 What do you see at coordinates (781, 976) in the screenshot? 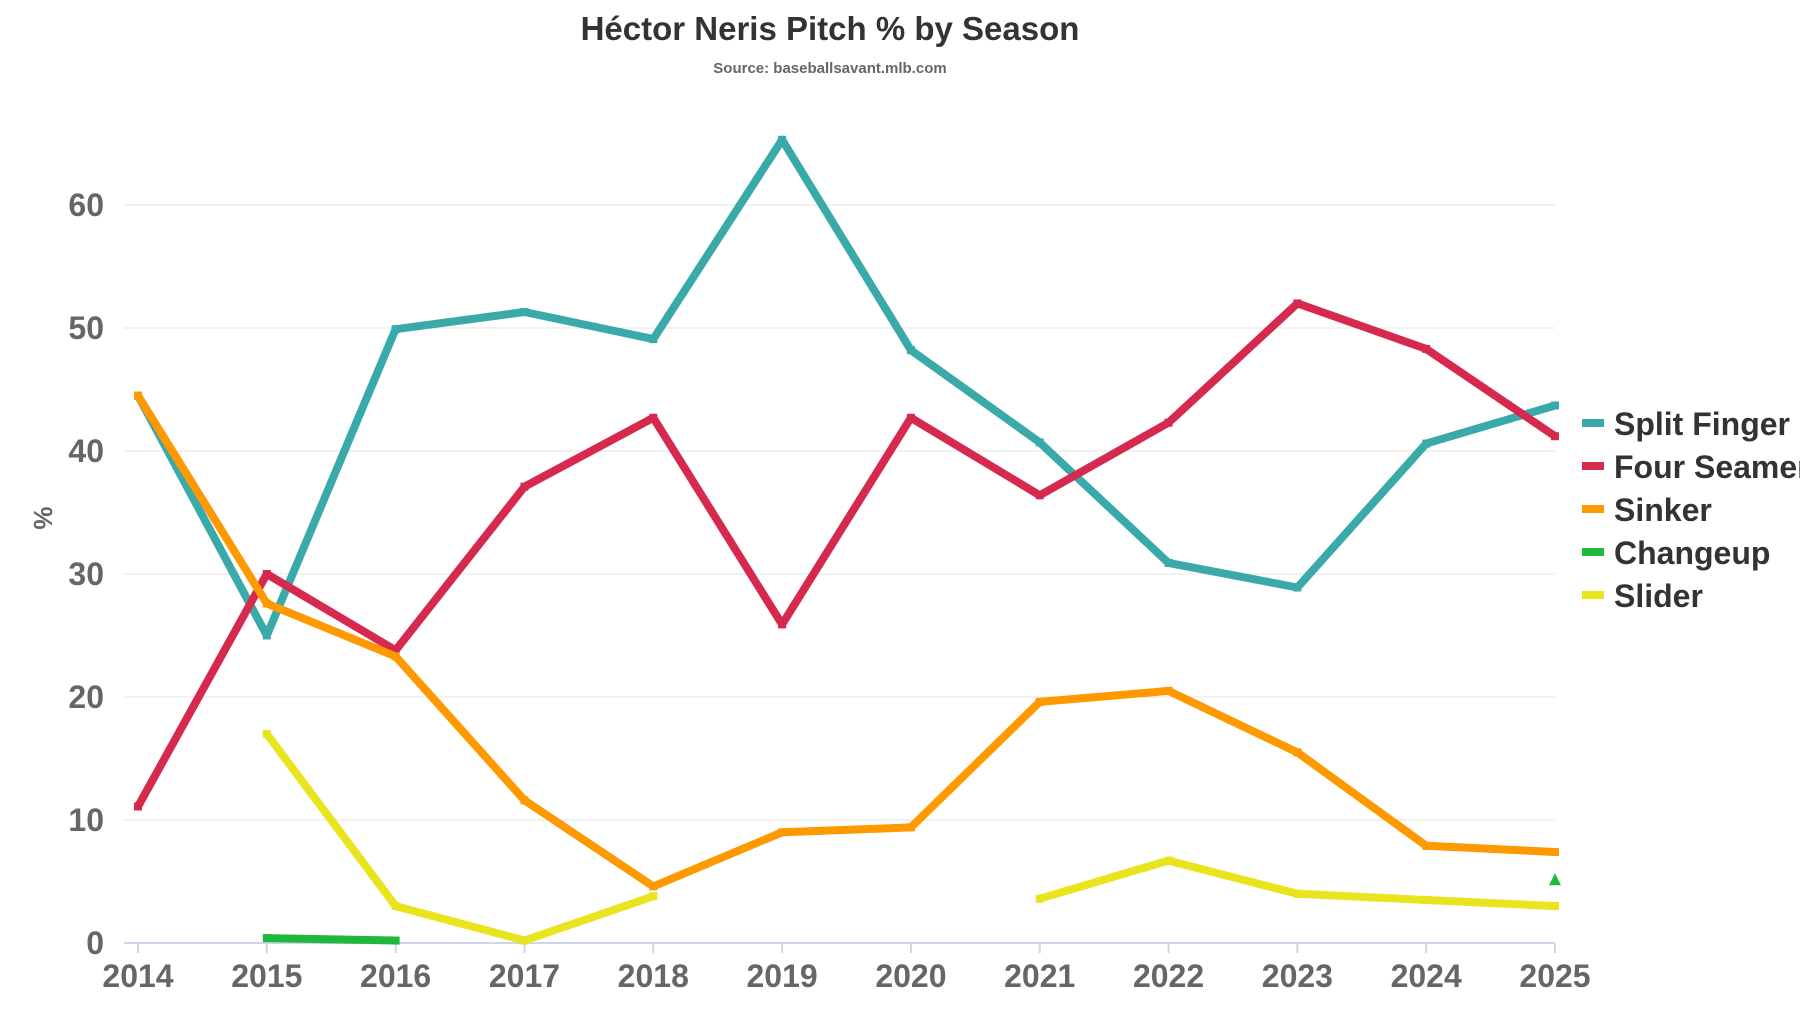
I see `x-tick-label: 2019` at bounding box center [781, 976].